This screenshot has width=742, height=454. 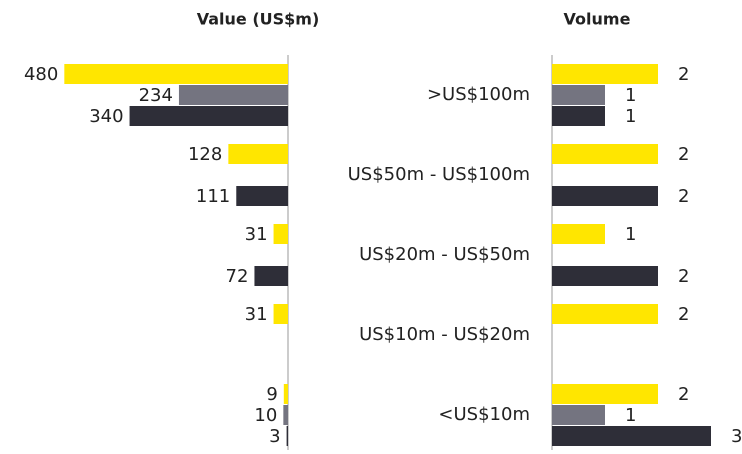 What do you see at coordinates (439, 174) in the screenshot?
I see `category-label: US$50m - US$100m` at bounding box center [439, 174].